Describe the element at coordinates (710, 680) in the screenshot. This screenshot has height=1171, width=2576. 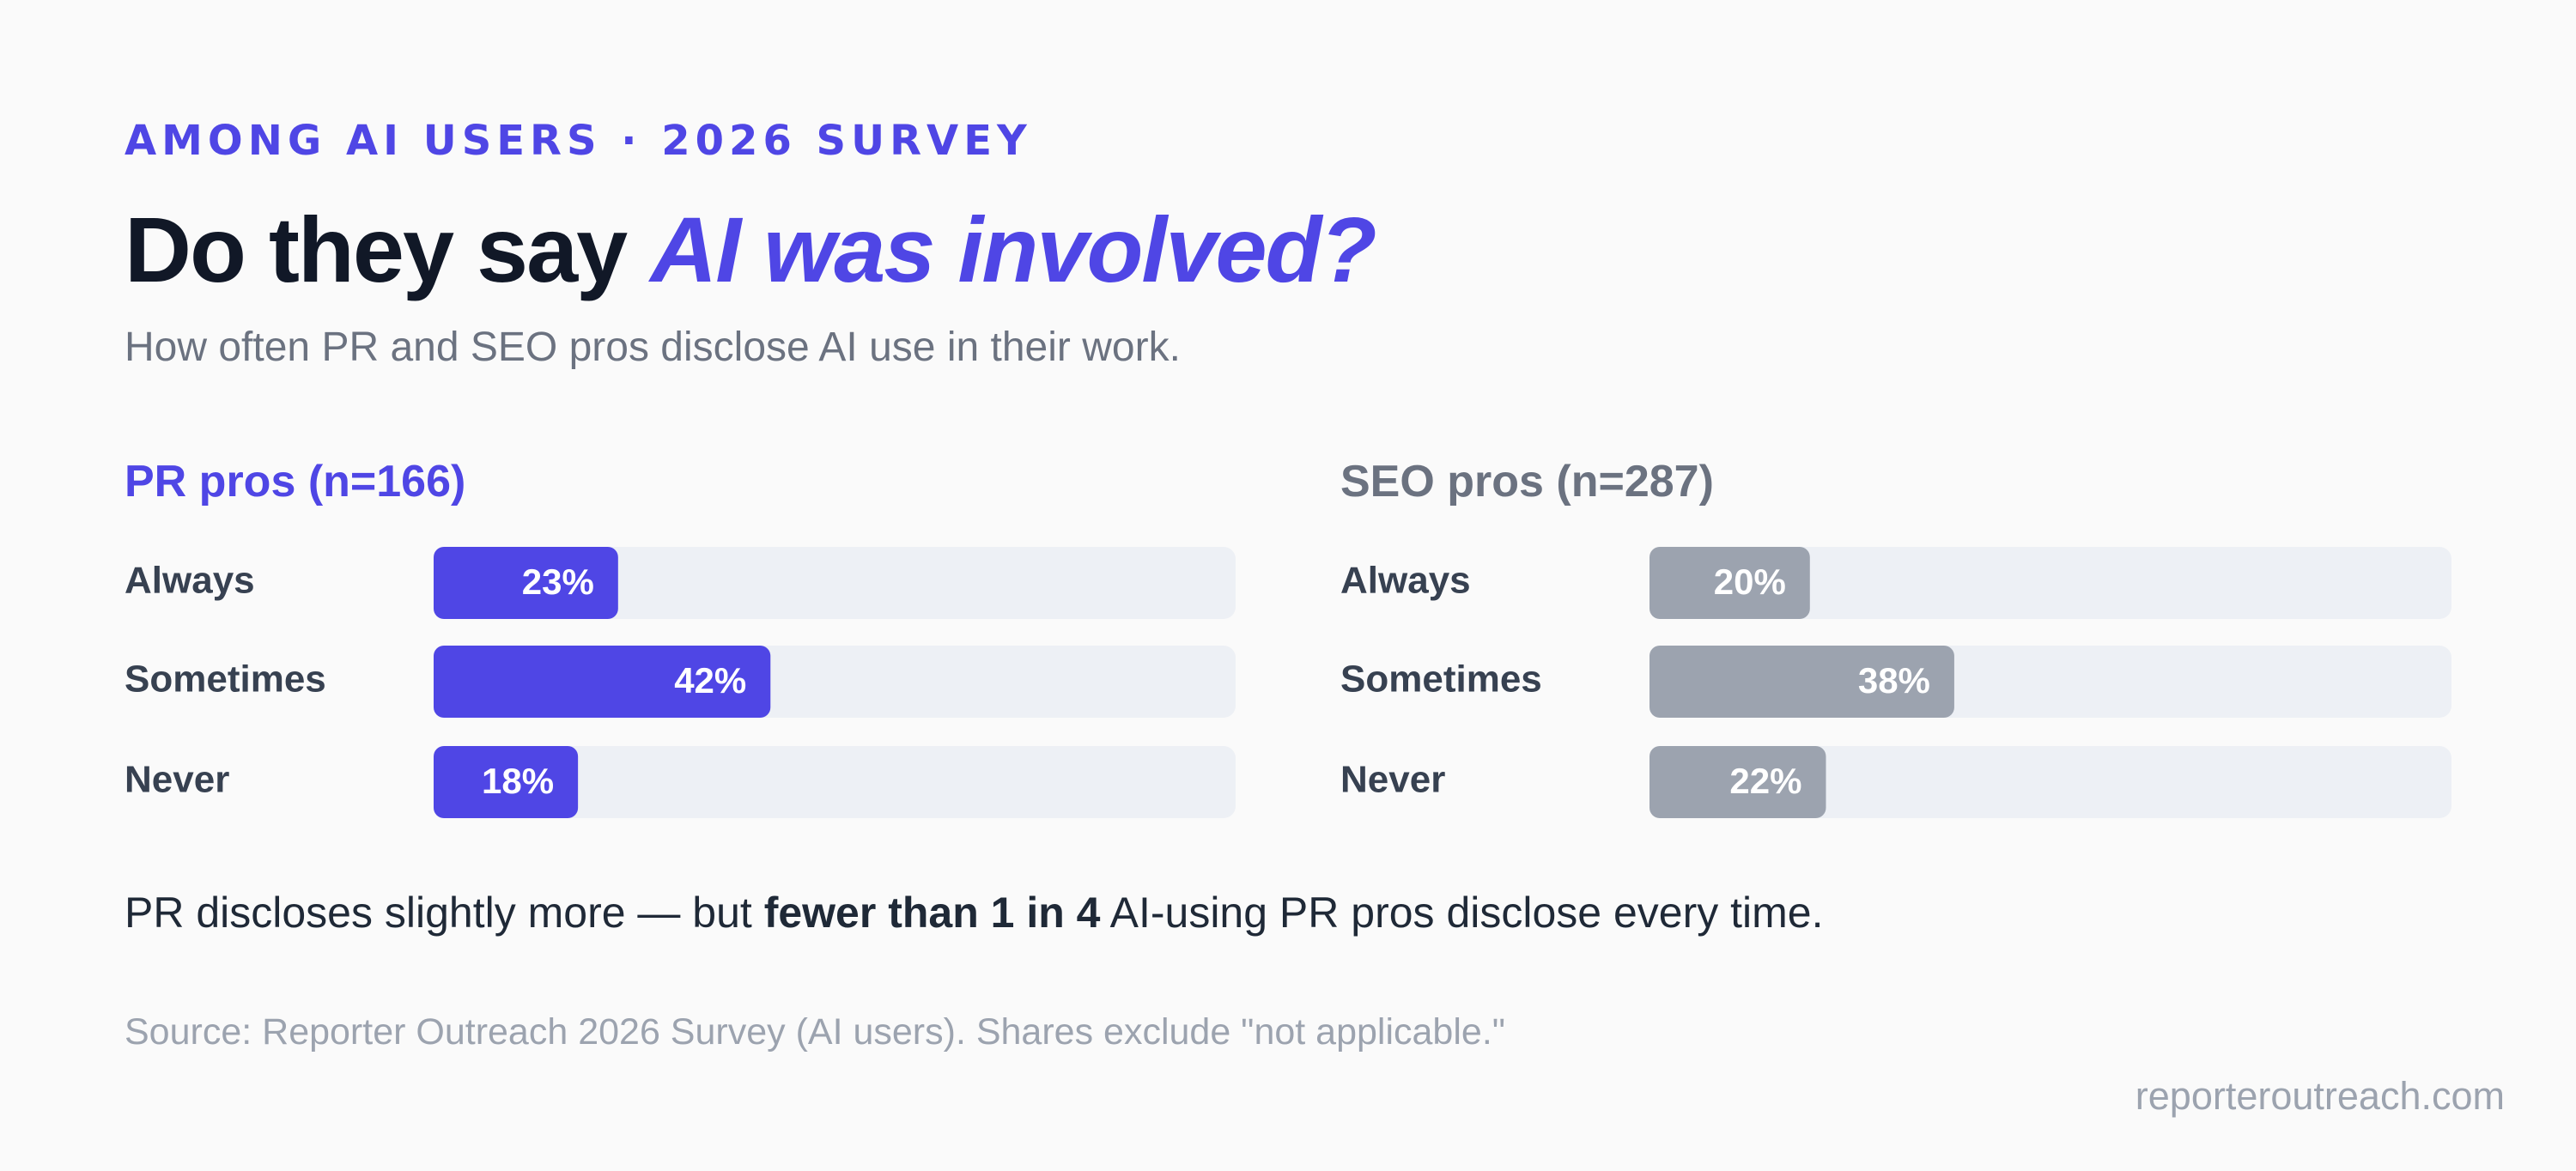
I see `value-label: 42%` at that location.